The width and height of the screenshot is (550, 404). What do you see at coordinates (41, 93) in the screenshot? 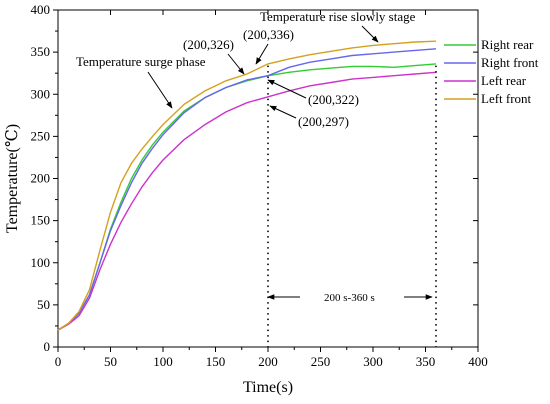
I see `y-tick-label: 300` at bounding box center [41, 93].